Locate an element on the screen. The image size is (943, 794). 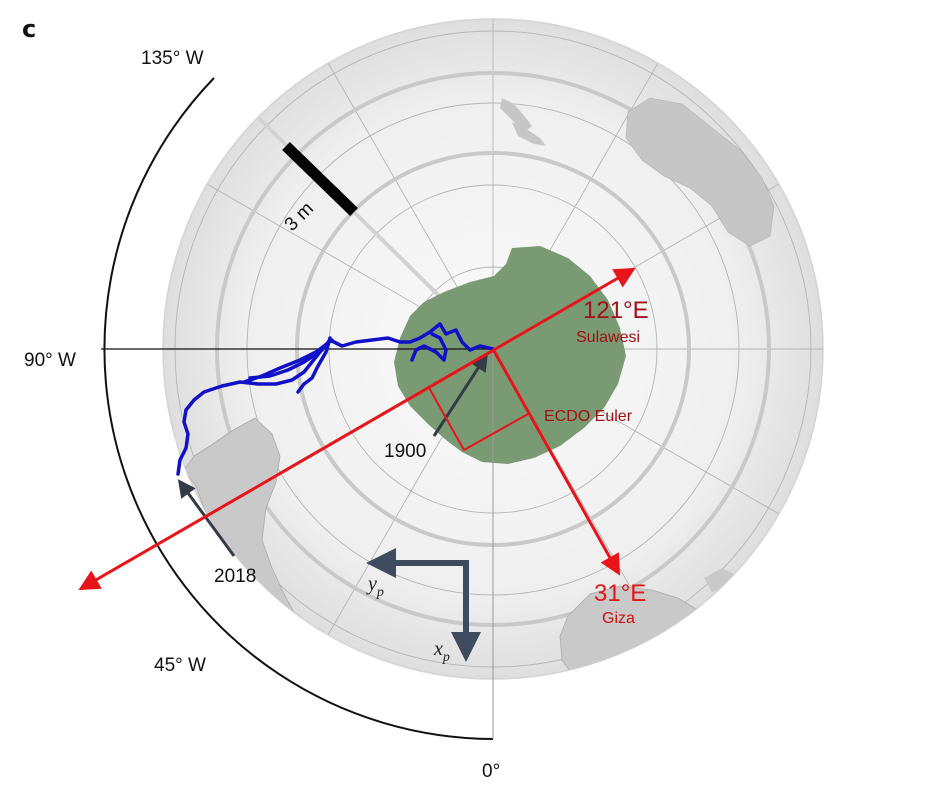
x-axis-symbol: x is located at coordinates (438, 649).